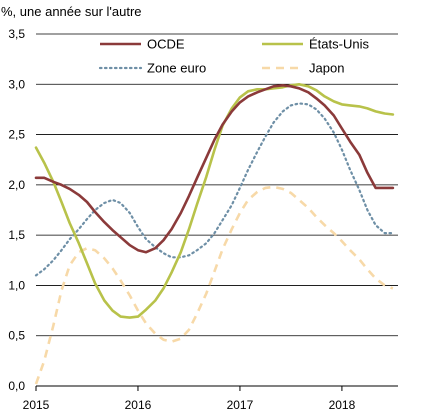 This screenshot has width=421, height=418. What do you see at coordinates (210, 398) in the screenshot?
I see `x-axis: 2015 2016 2017 2018` at bounding box center [210, 398].